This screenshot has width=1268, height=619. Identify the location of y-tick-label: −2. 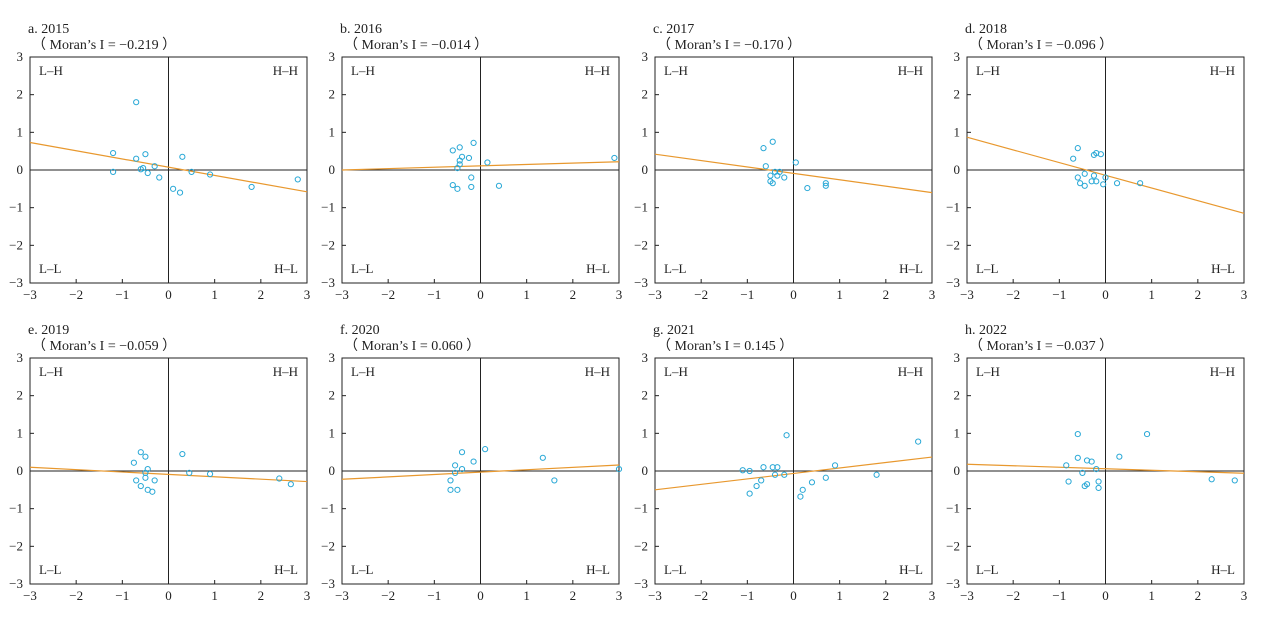
(328, 244).